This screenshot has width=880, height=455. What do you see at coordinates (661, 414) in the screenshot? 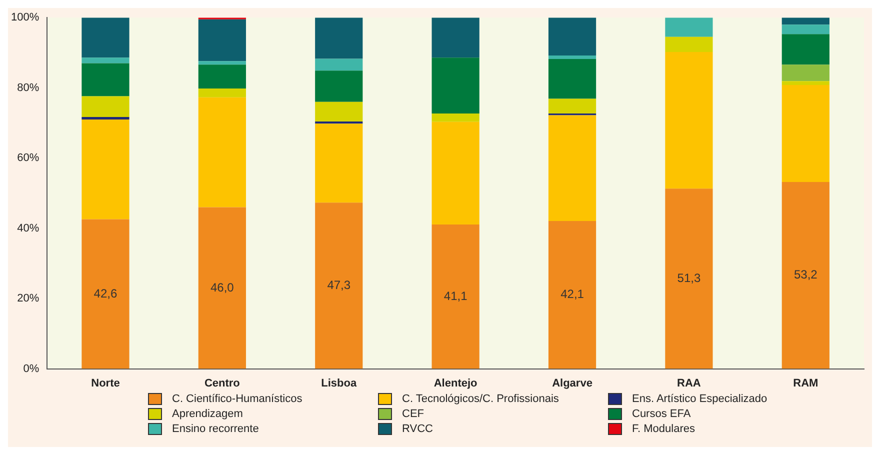
I see `legend-label: Cursos EFA` at bounding box center [661, 414].